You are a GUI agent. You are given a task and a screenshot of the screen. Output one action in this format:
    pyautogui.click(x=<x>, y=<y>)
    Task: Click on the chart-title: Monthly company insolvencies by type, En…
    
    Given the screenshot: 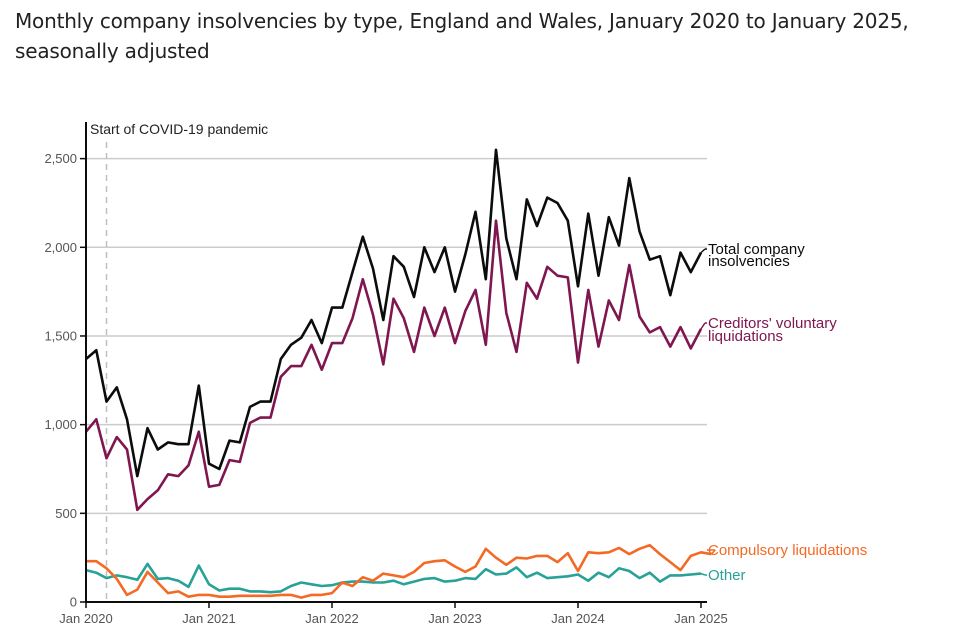 What is the action you would take?
    pyautogui.click(x=462, y=36)
    